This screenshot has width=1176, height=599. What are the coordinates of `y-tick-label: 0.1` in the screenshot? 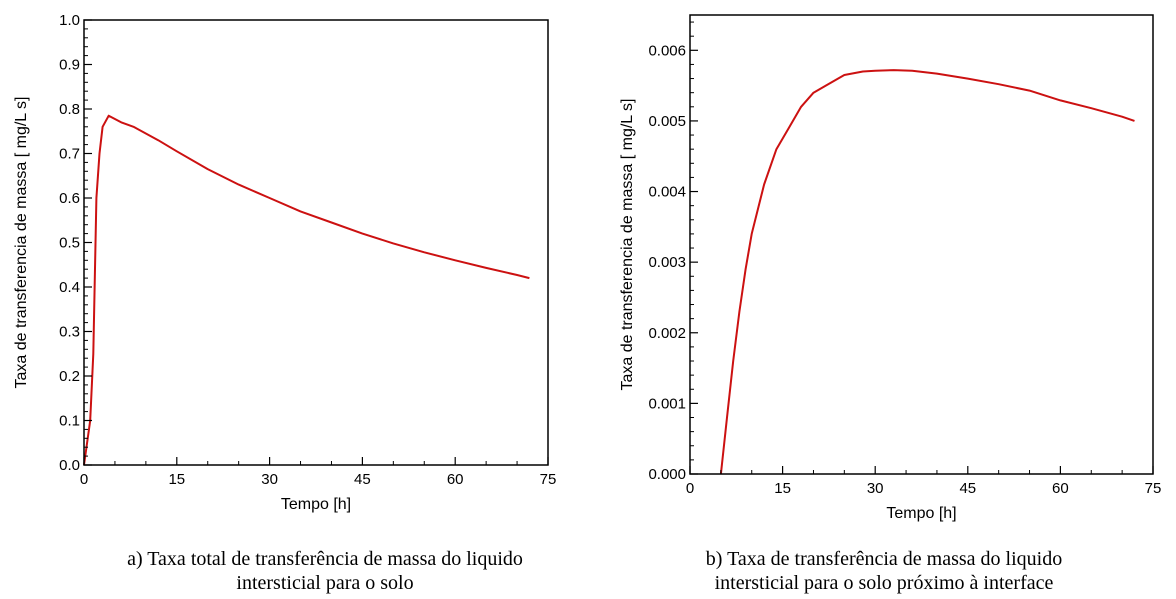 It's located at (69, 421).